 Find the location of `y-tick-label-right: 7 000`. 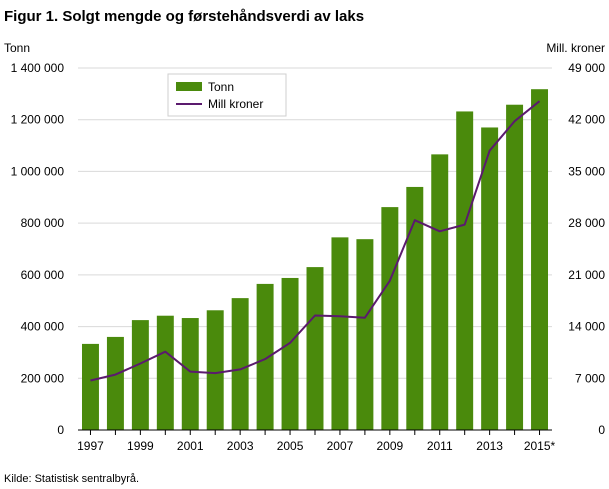

y-tick-label-right: 7 000 is located at coordinates (590, 378).